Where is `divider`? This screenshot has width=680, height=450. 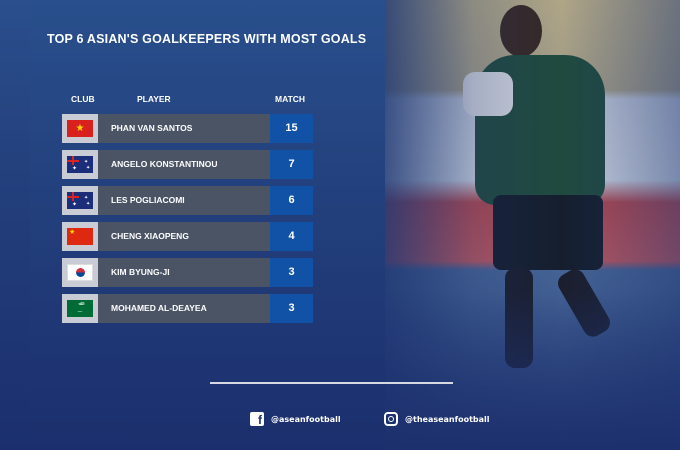
divider is located at coordinates (331, 383).